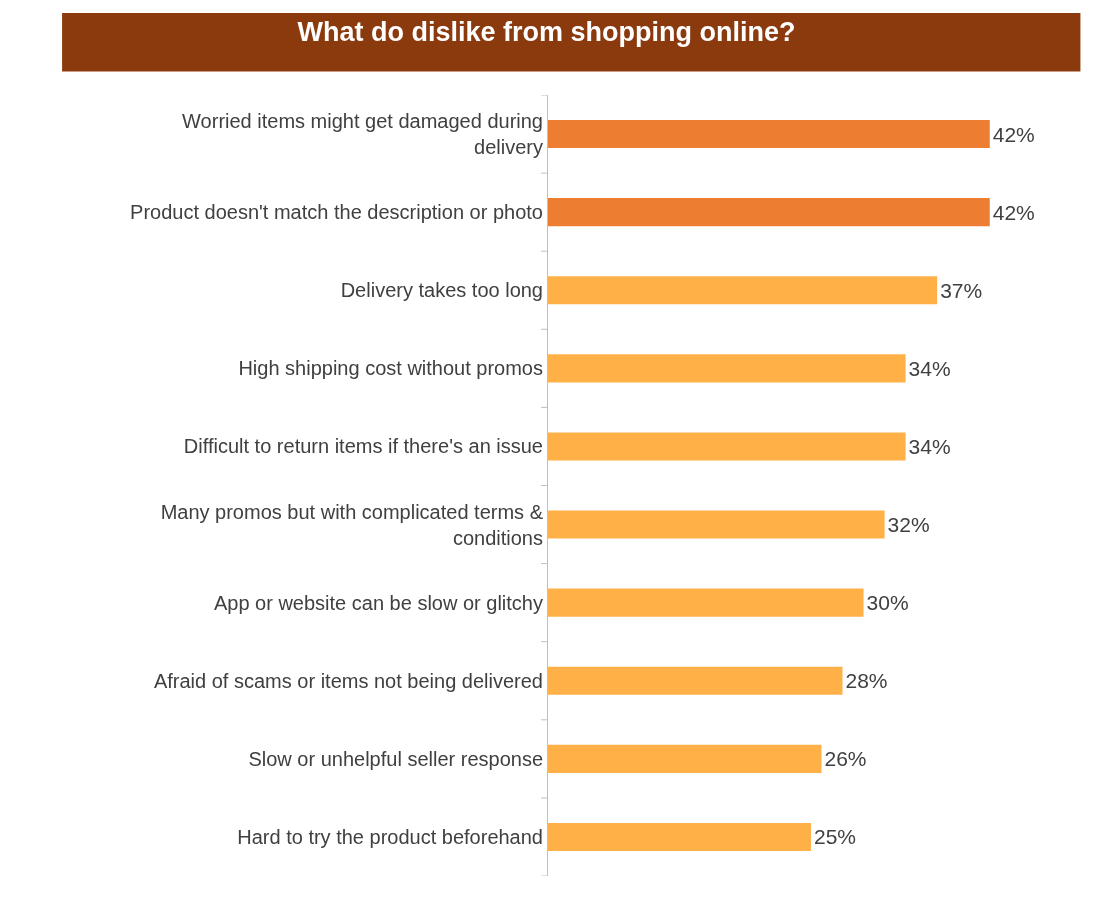  I want to click on chart-title: What do dislike from shopping online?, so click(546, 32).